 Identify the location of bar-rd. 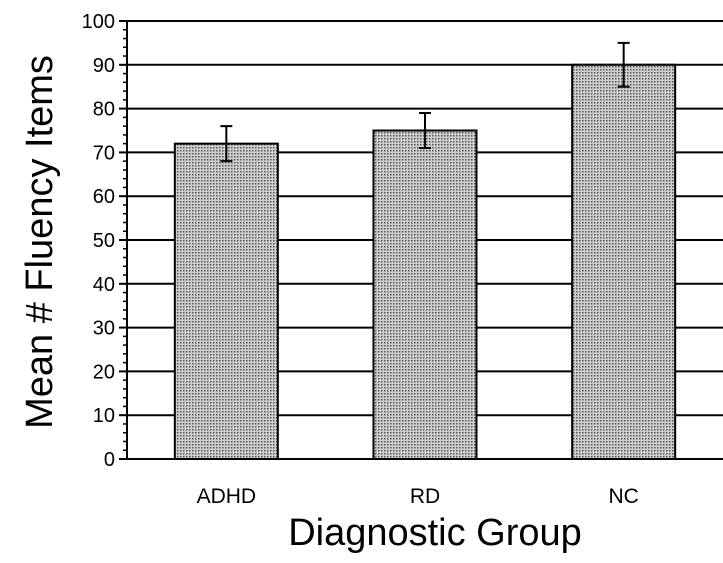
(425, 294).